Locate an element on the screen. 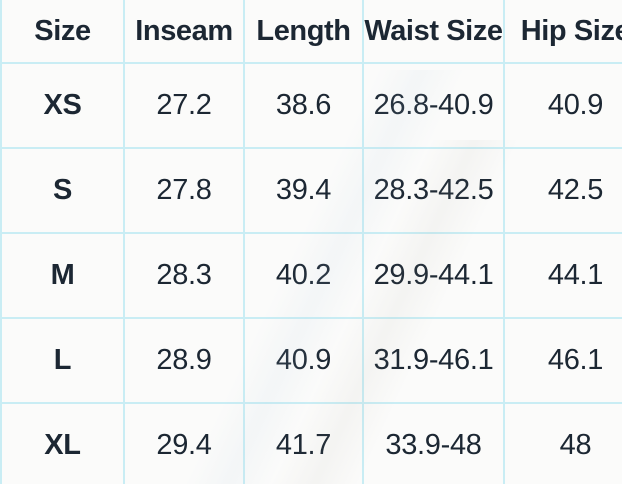 Image resolution: width=622 pixels, height=484 pixels. hip-size-cell: 44.1 is located at coordinates (562, 275).